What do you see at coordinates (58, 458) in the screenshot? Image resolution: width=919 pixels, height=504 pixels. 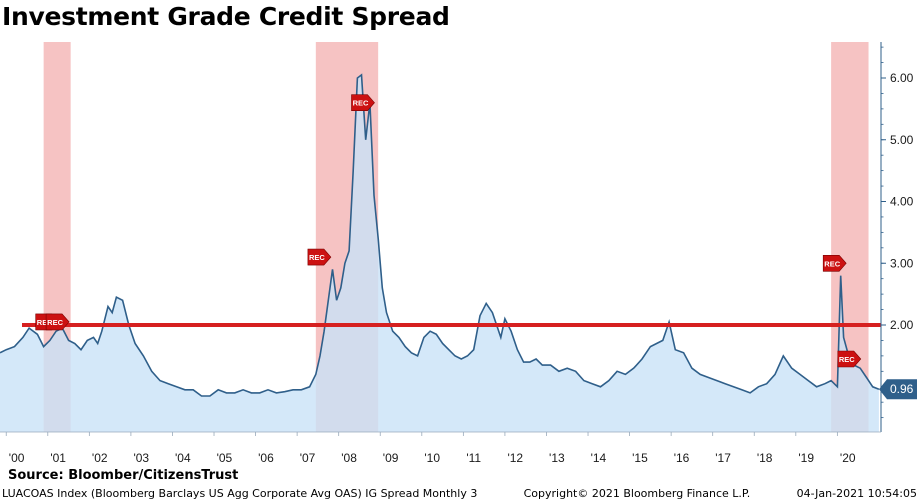 I see `x-tick-label-1: '01` at bounding box center [58, 458].